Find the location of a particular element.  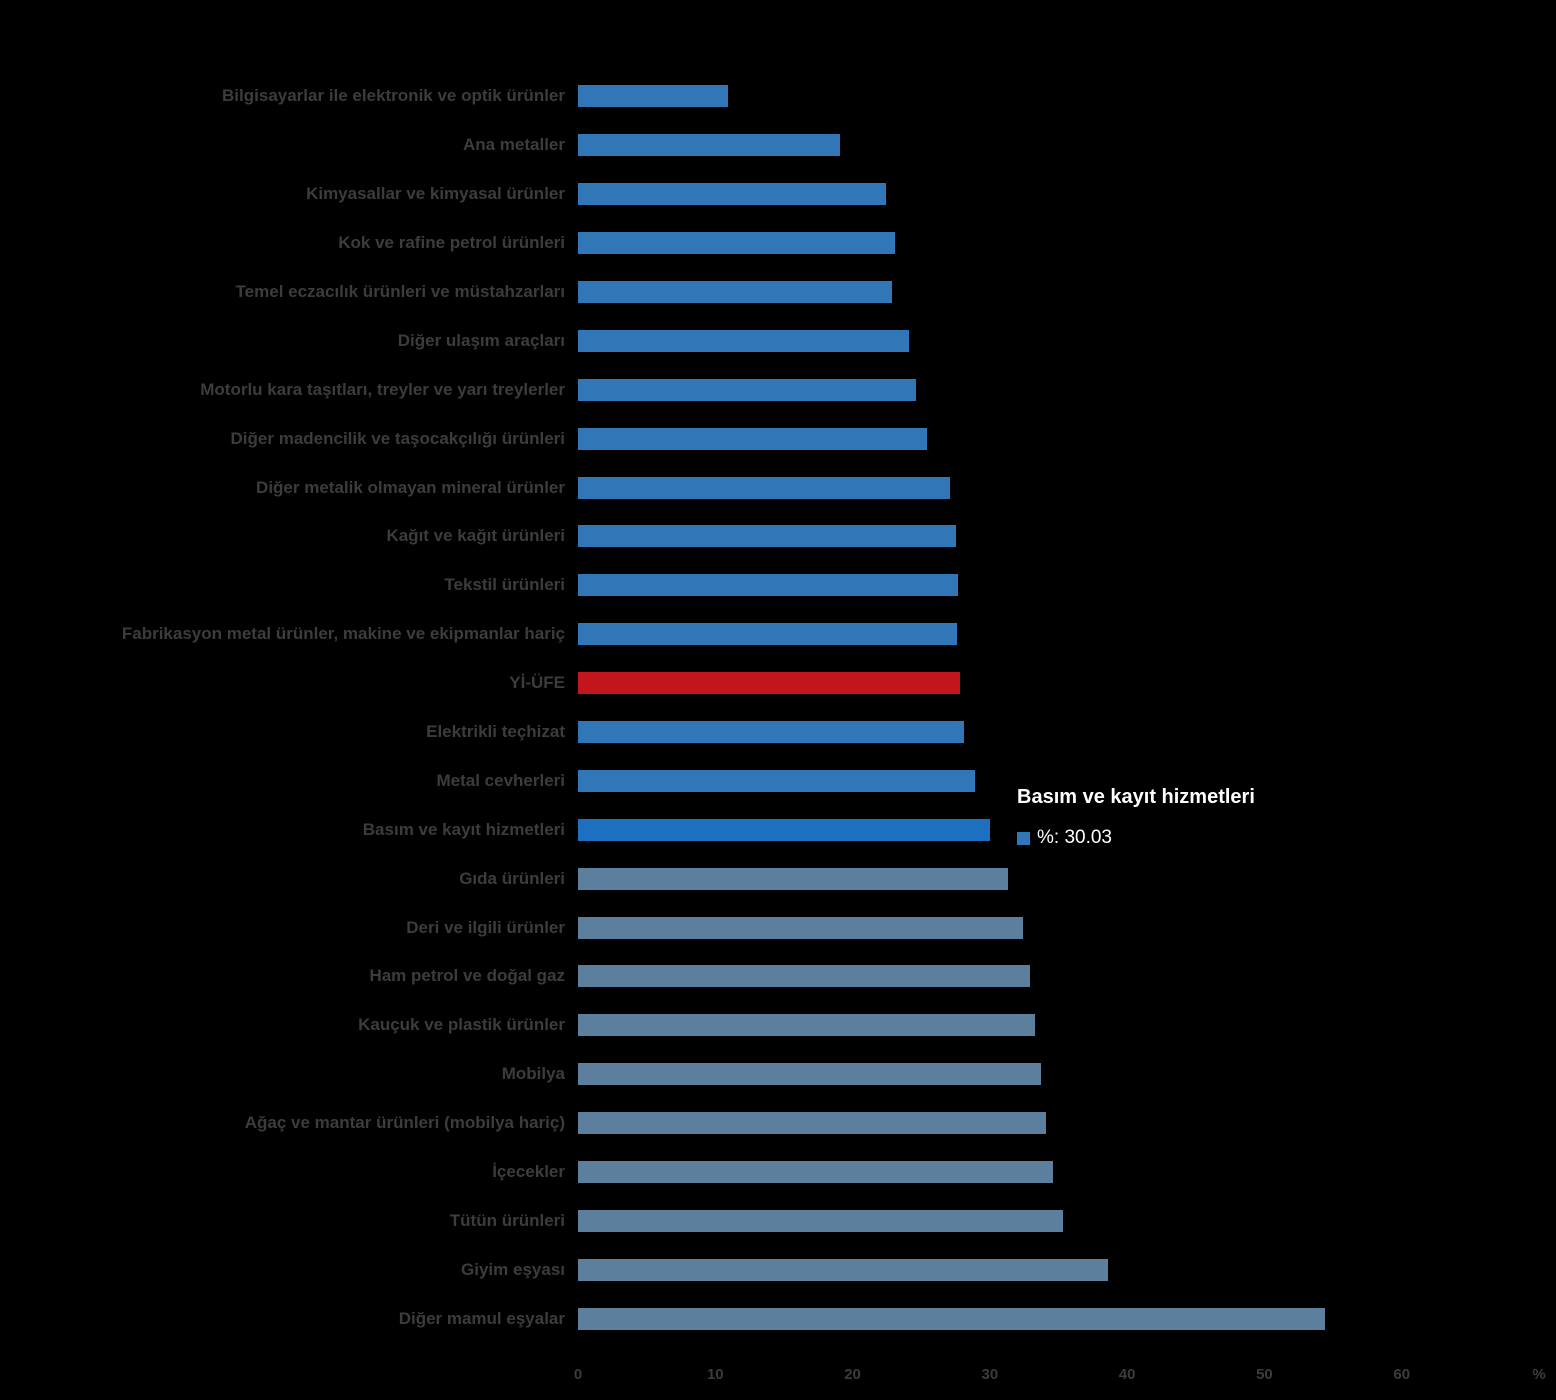

x-tick-label: 60 is located at coordinates (1402, 1374).